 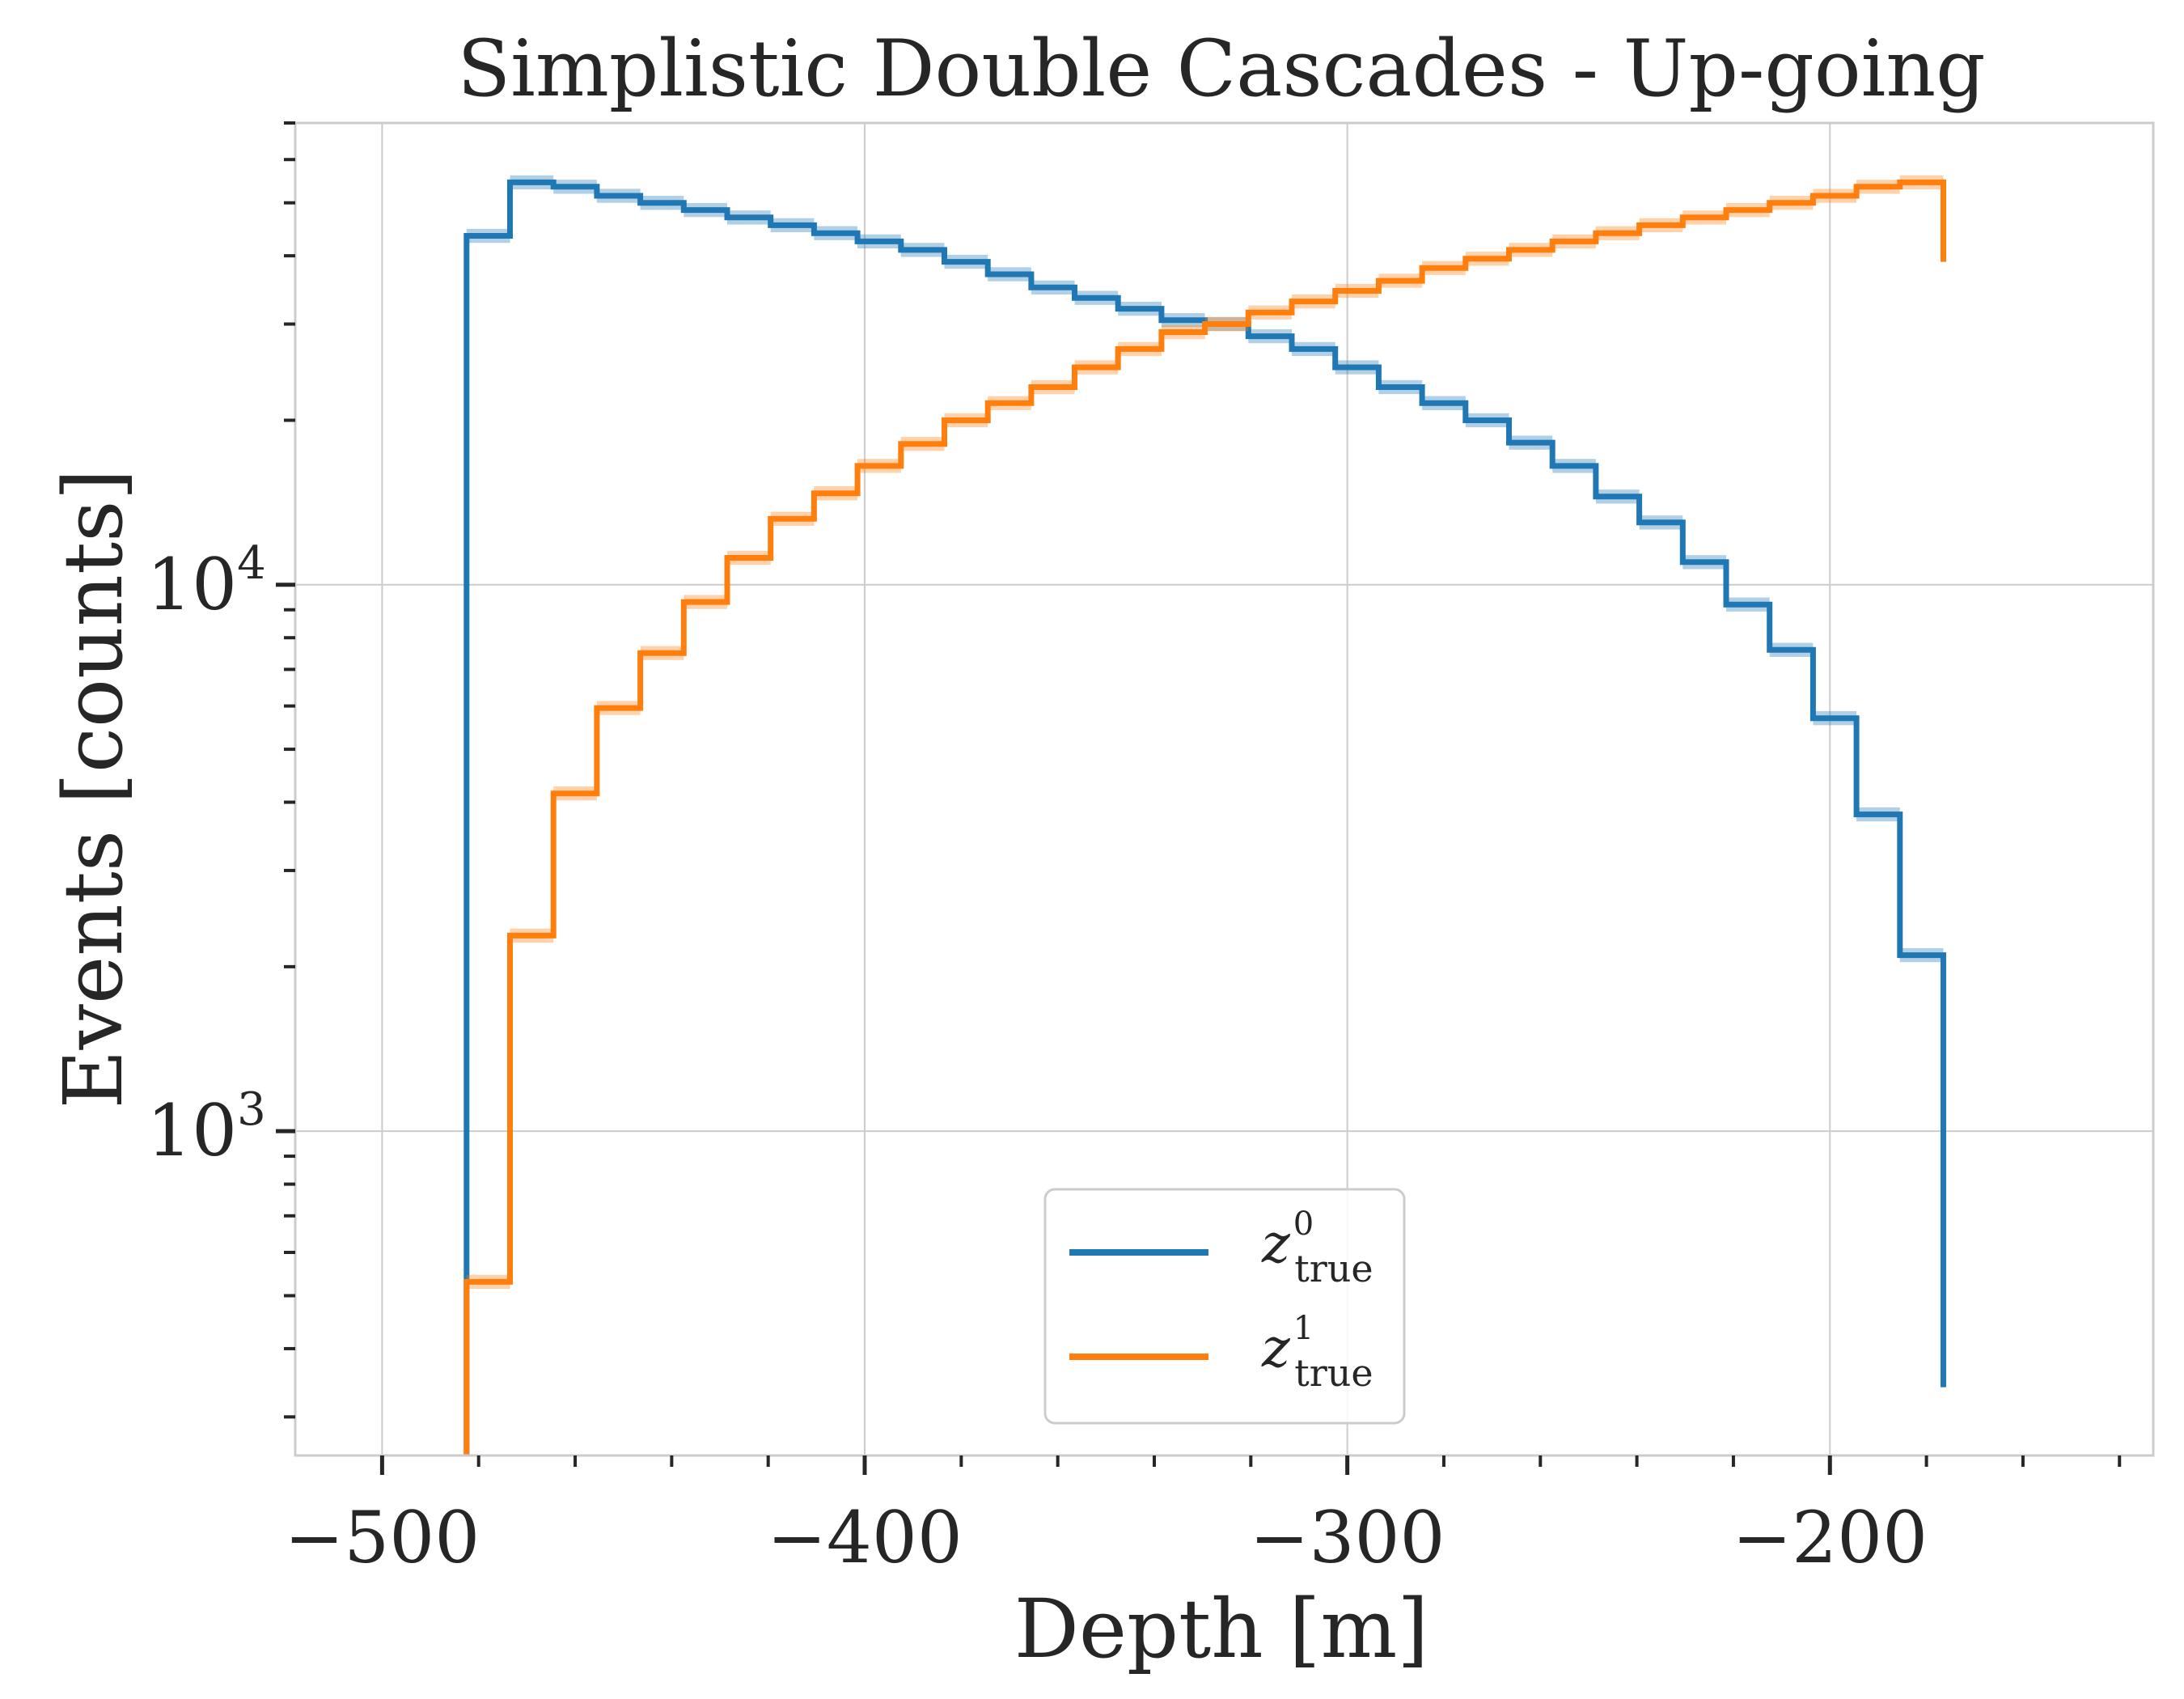 What do you see at coordinates (1221, 68) in the screenshot?
I see `chart-title: Simplistic Double Cascades - Up-going` at bounding box center [1221, 68].